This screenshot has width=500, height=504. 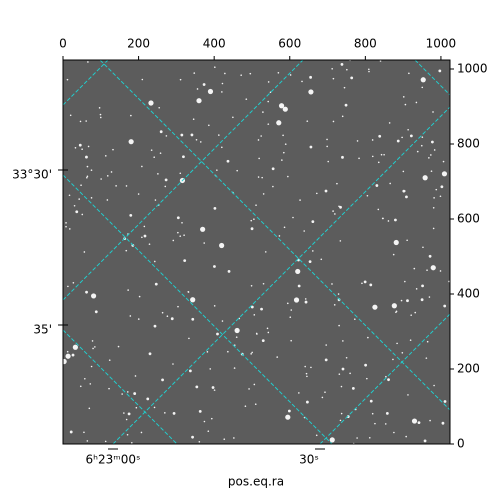 I want to click on x-tick-label: 400, so click(x=214, y=44).